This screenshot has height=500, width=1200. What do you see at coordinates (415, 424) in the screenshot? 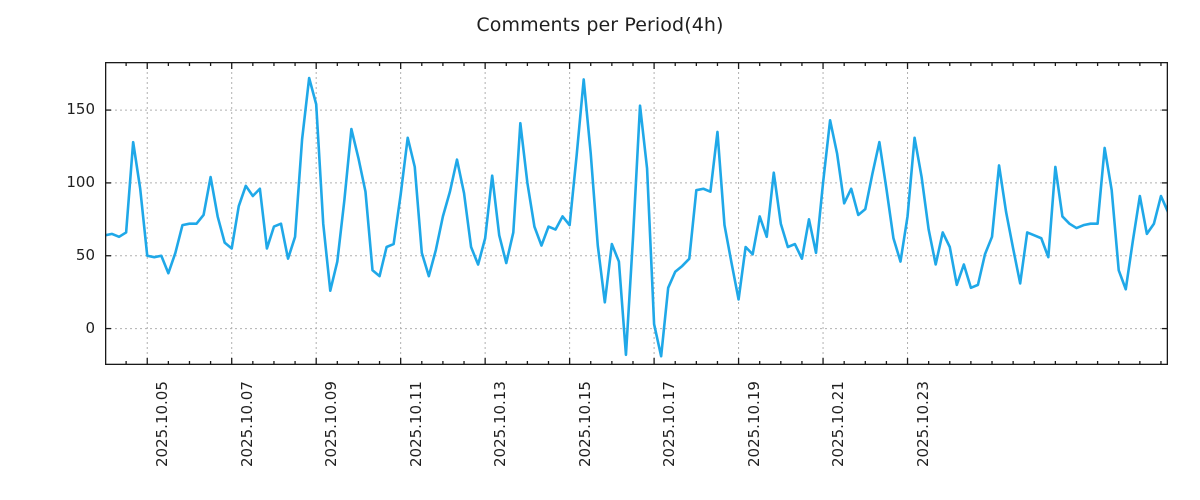
I see `x-axis-tick-label: 2025.10.11` at bounding box center [415, 424].